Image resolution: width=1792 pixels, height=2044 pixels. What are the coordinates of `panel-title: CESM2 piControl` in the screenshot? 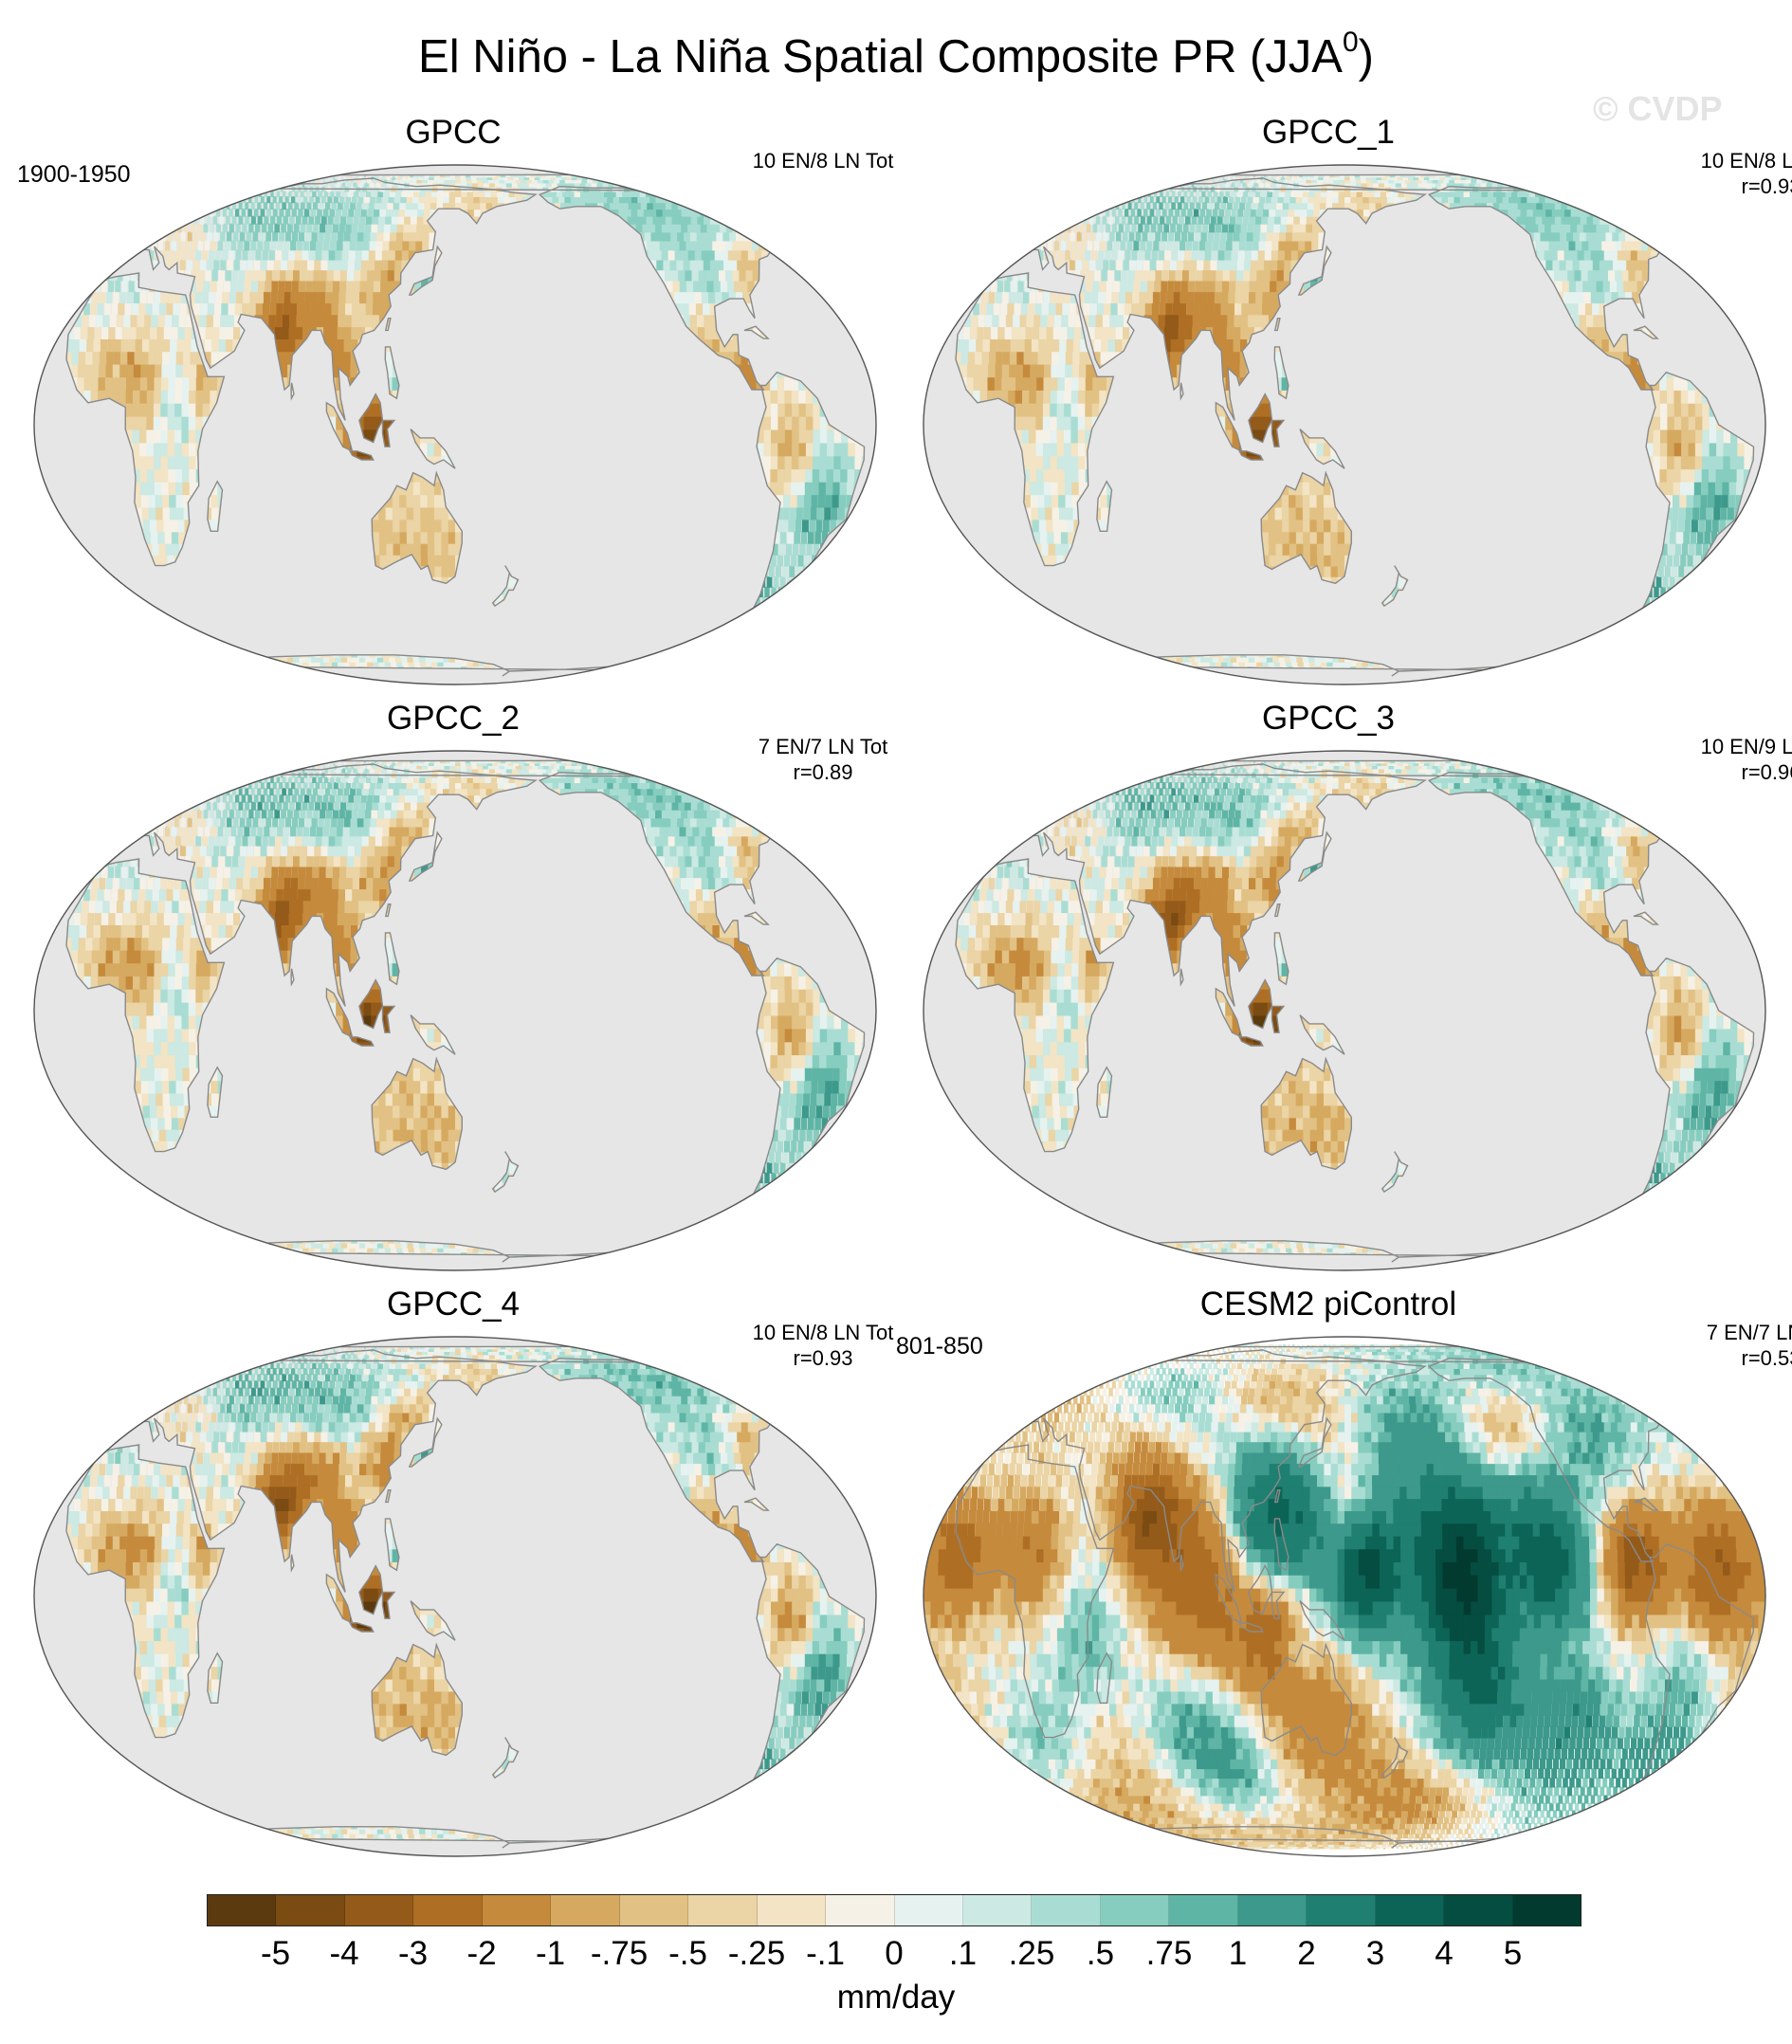 It's located at (1328, 1304).